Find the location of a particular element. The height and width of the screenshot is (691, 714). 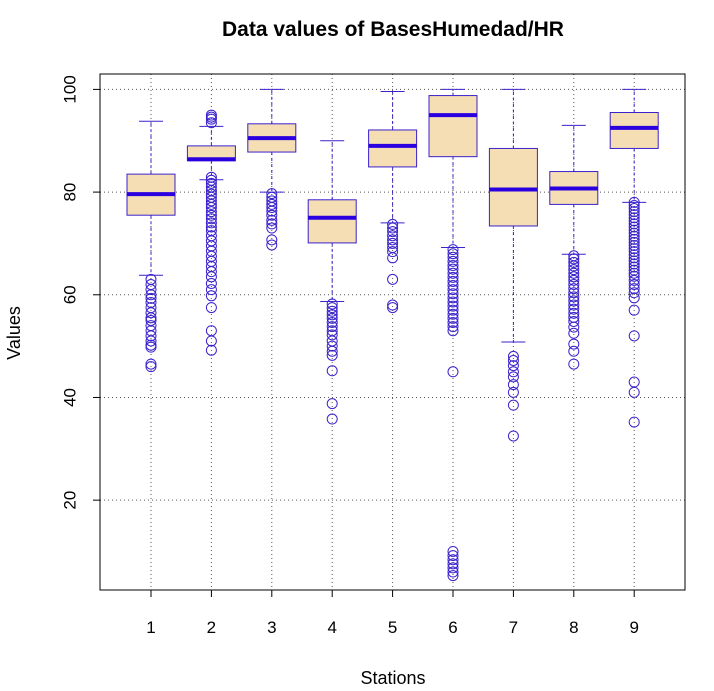

y-tick-label: 60 is located at coordinates (69, 294).